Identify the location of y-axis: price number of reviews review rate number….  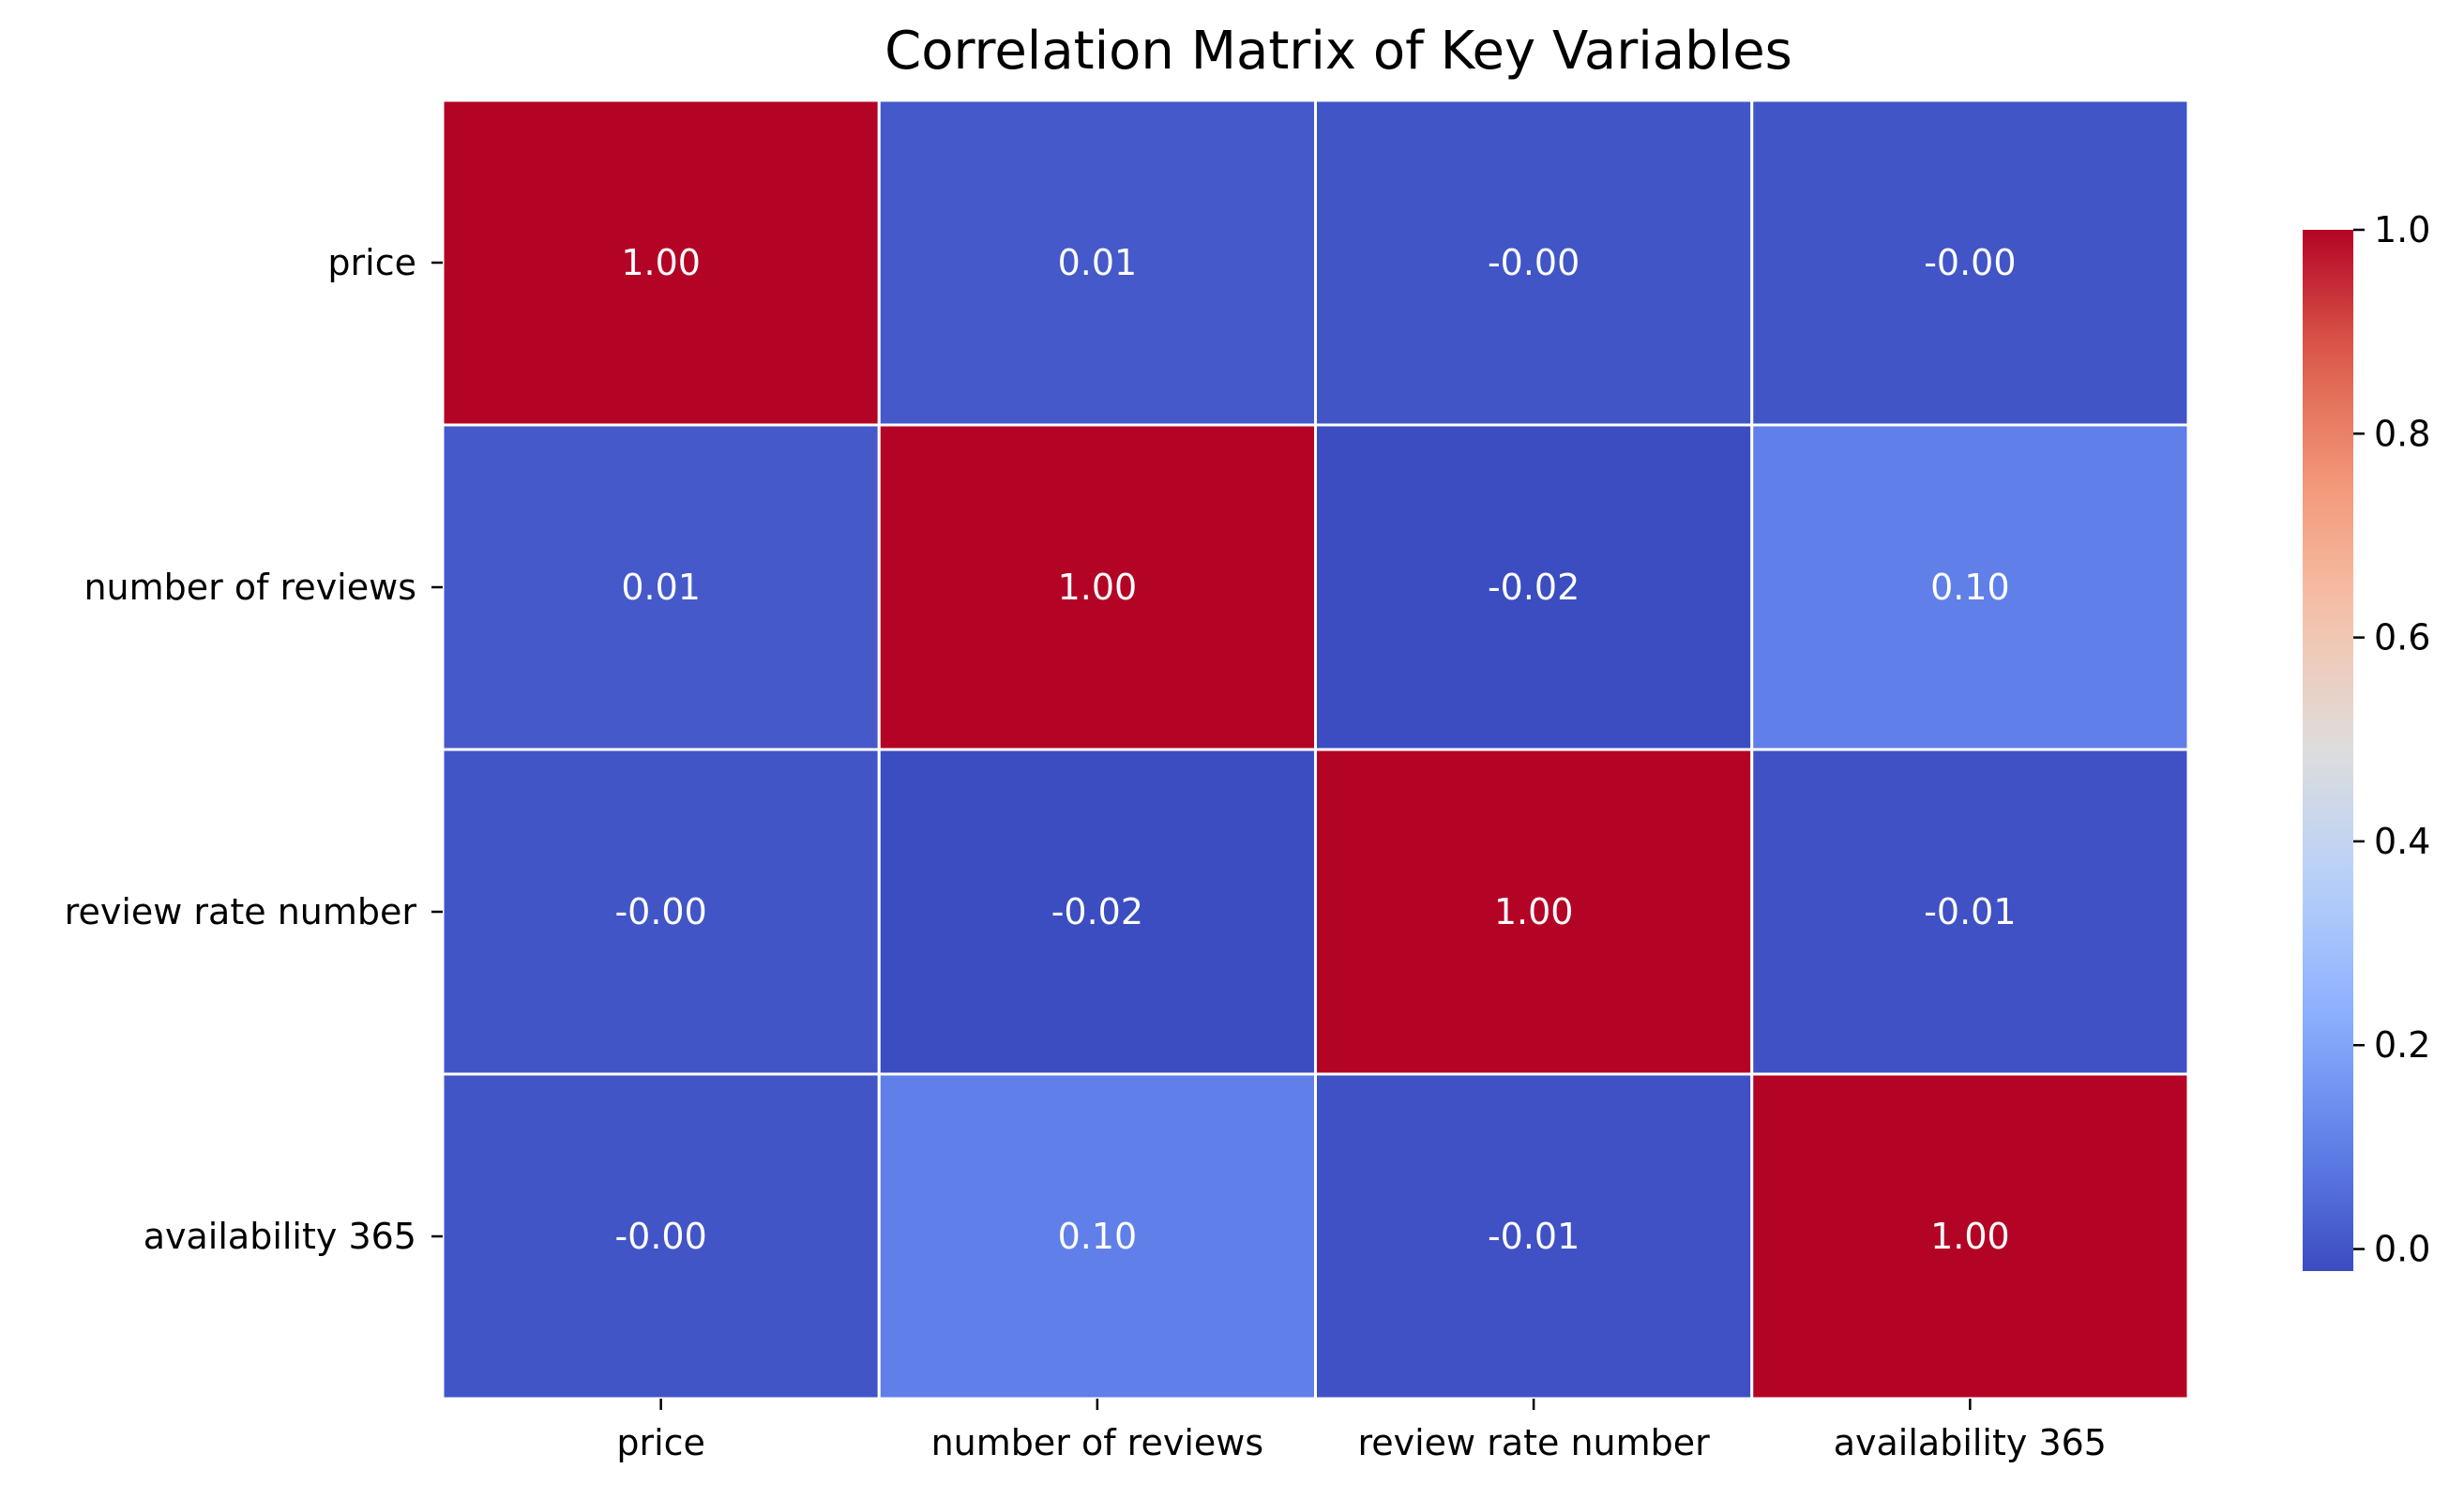
(254, 749).